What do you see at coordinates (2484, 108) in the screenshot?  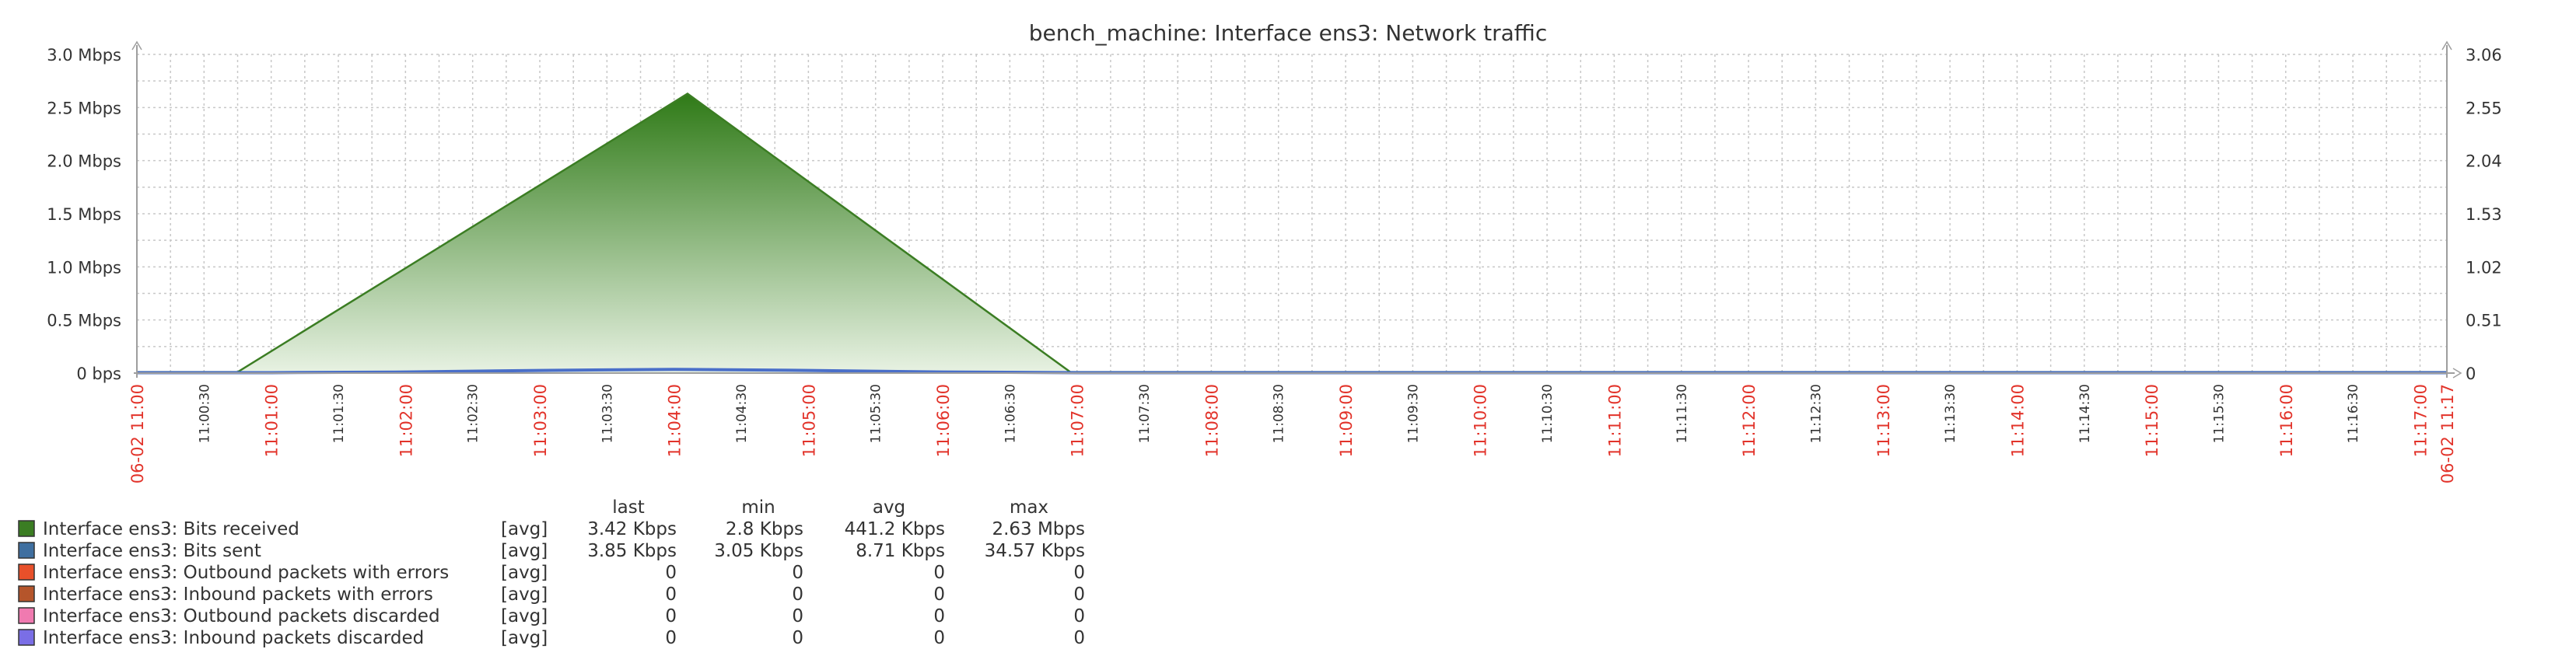 I see `y-tick-label-right: 2.55` at bounding box center [2484, 108].